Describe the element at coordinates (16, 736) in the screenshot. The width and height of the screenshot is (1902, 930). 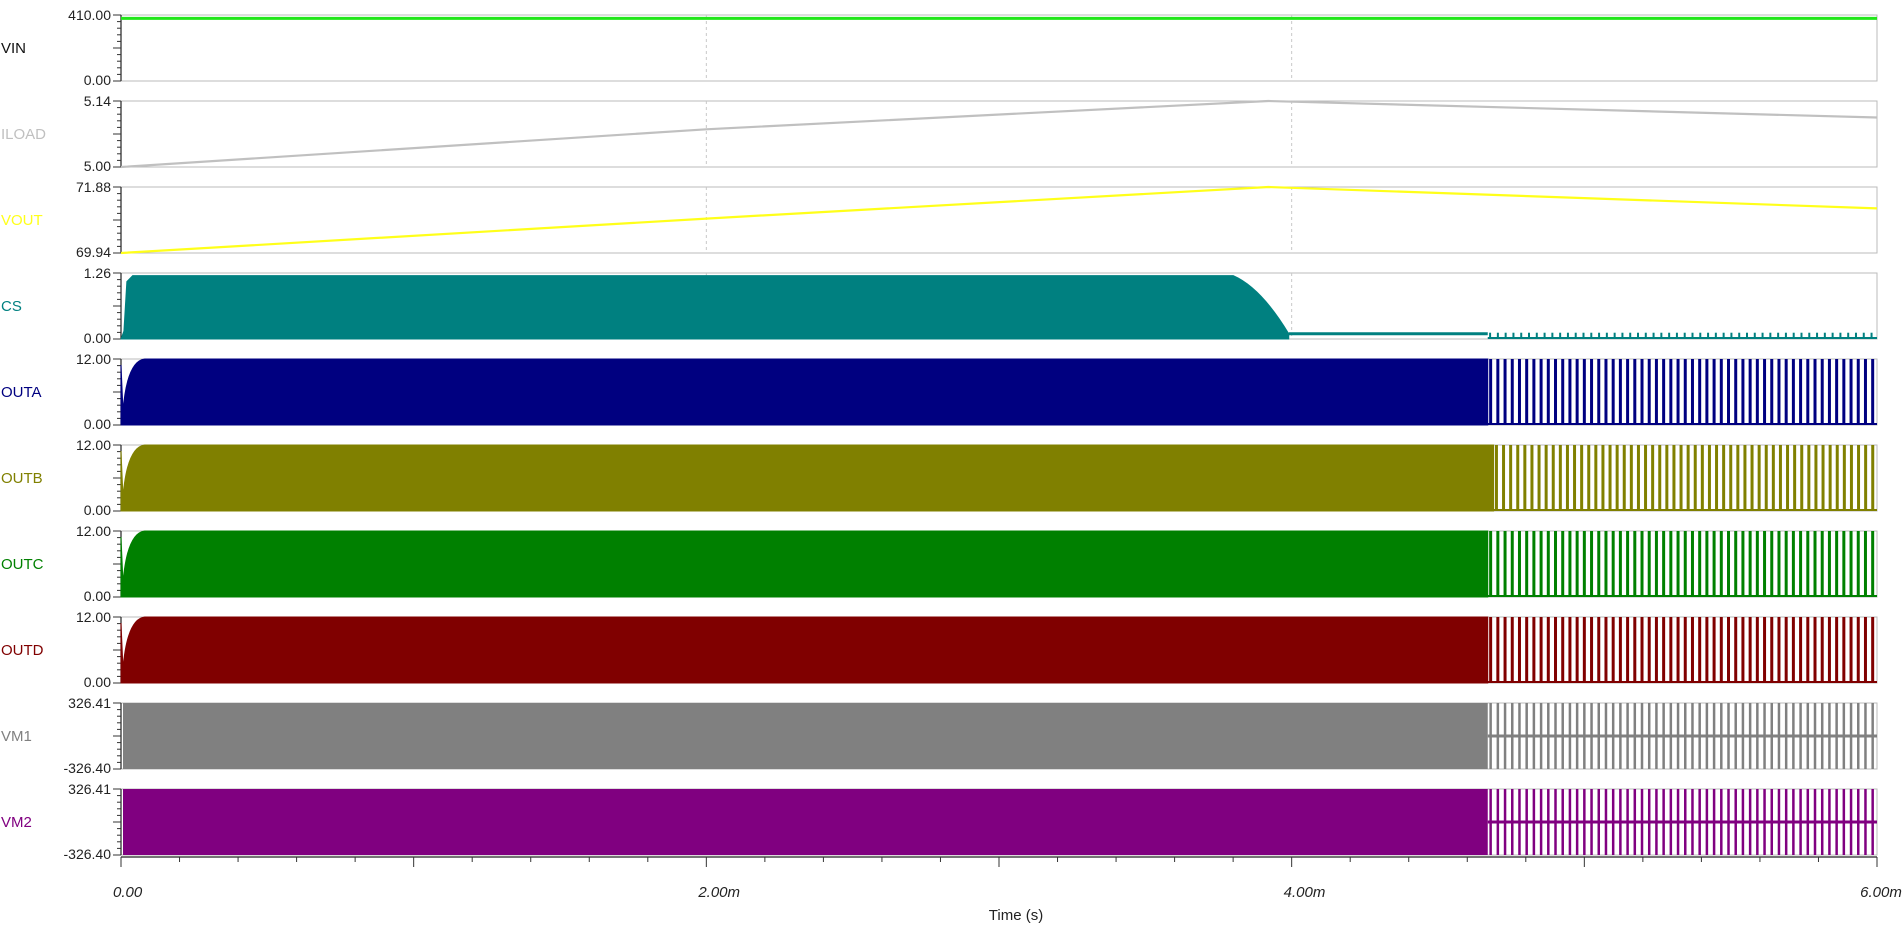
I see `series-label-vm1: VM1` at that location.